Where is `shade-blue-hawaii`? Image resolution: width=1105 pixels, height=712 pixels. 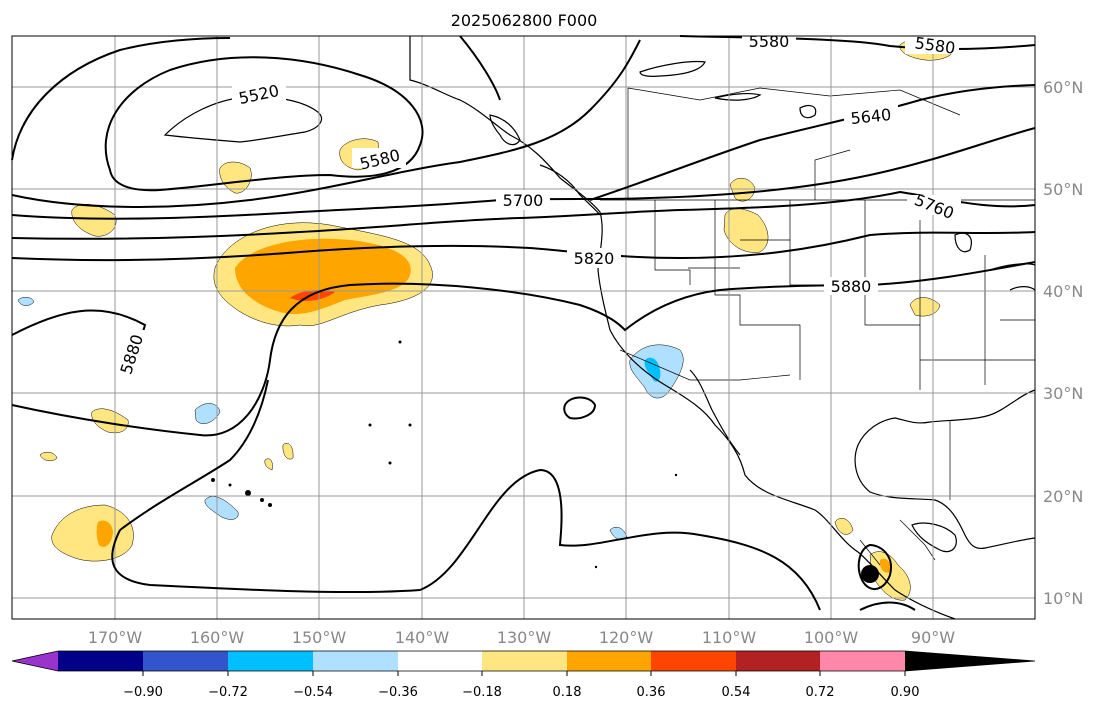 shade-blue-hawaii is located at coordinates (221, 508).